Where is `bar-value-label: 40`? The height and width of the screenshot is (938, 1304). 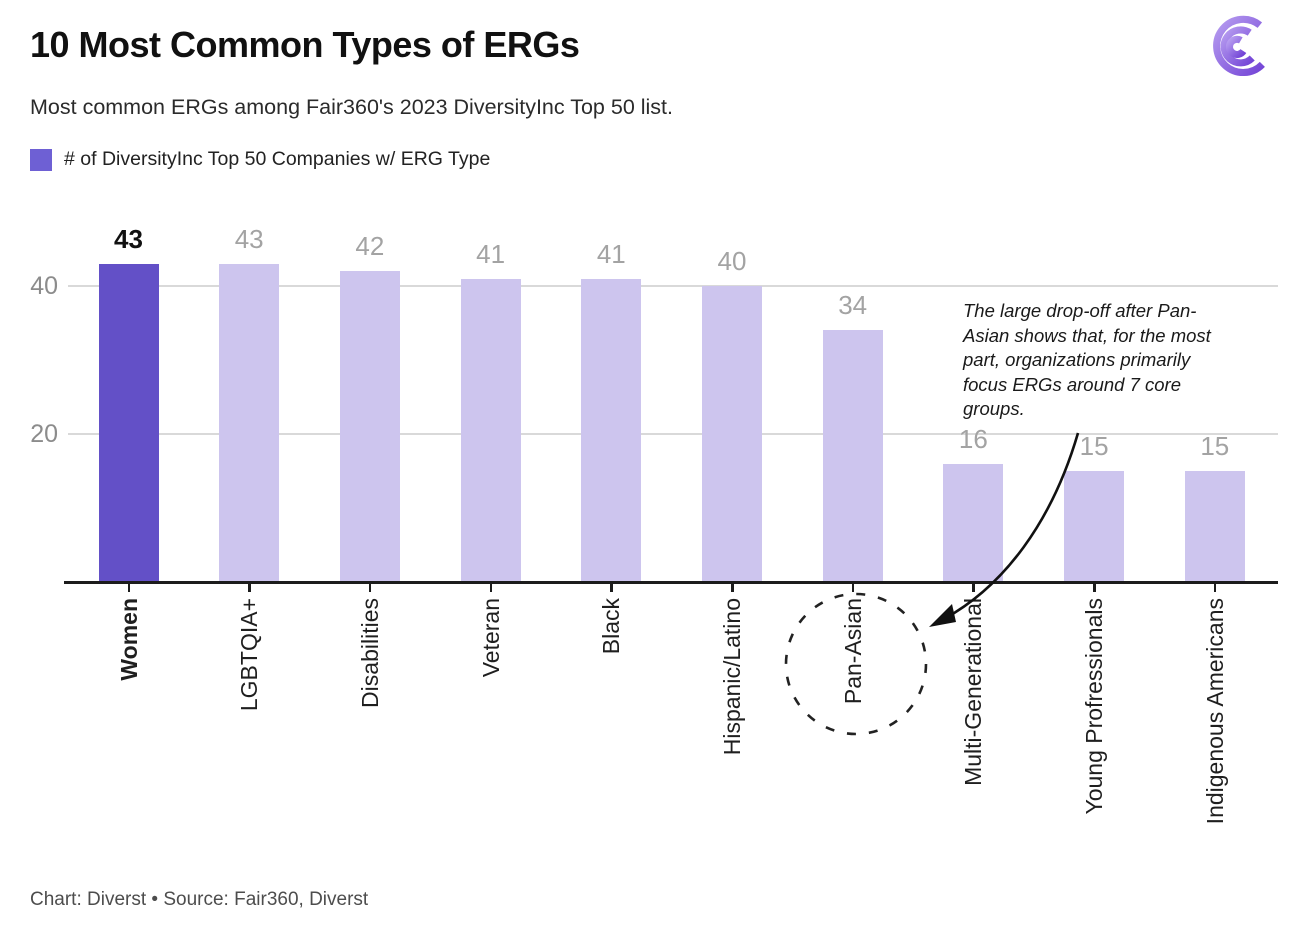
bar-value-label: 40 is located at coordinates (732, 261).